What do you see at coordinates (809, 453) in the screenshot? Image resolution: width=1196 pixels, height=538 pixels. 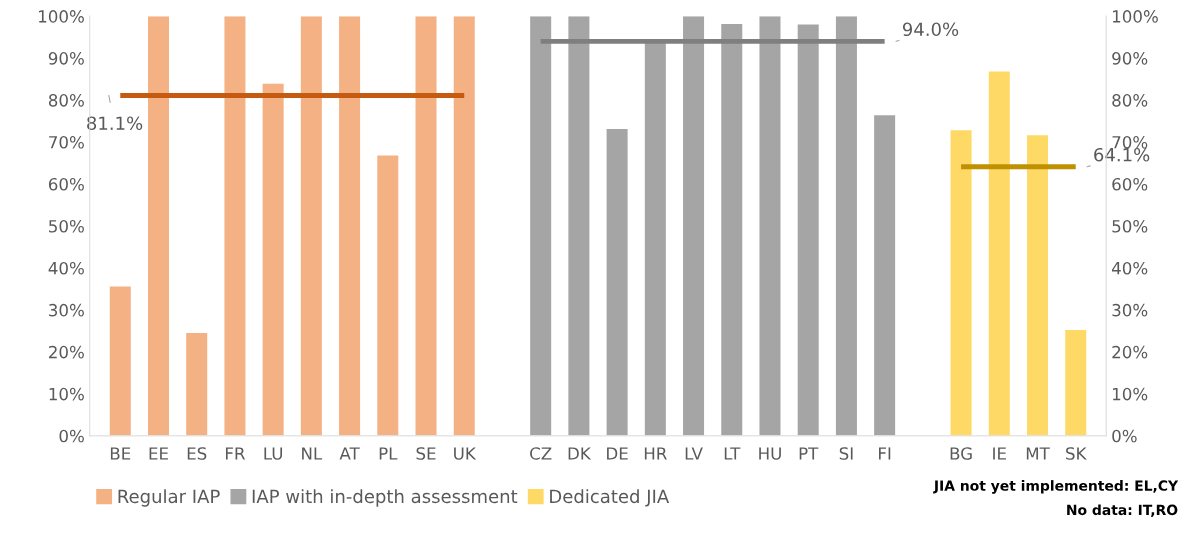 I see `x-tick-label: PT` at bounding box center [809, 453].